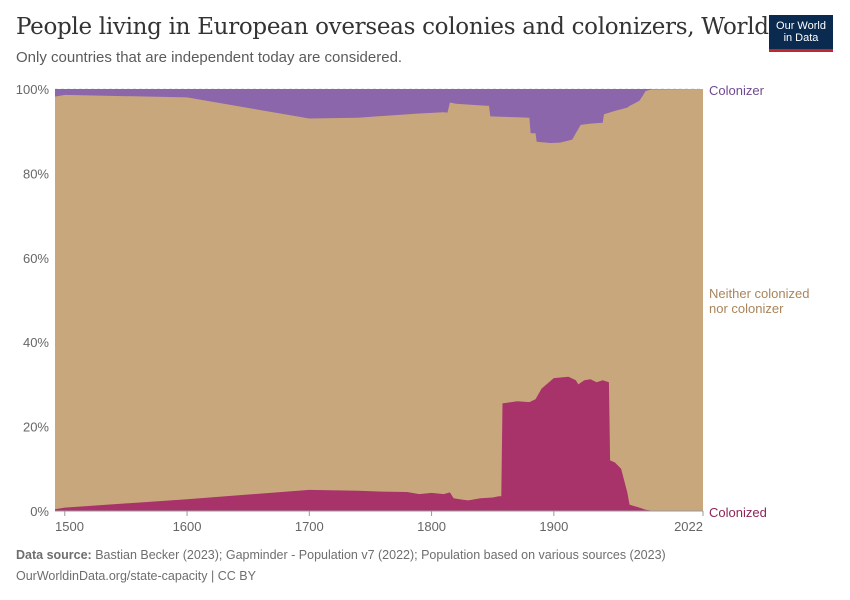 This screenshot has width=850, height=600. Describe the element at coordinates (688, 526) in the screenshot. I see `x-tick-label: 2022` at that location.